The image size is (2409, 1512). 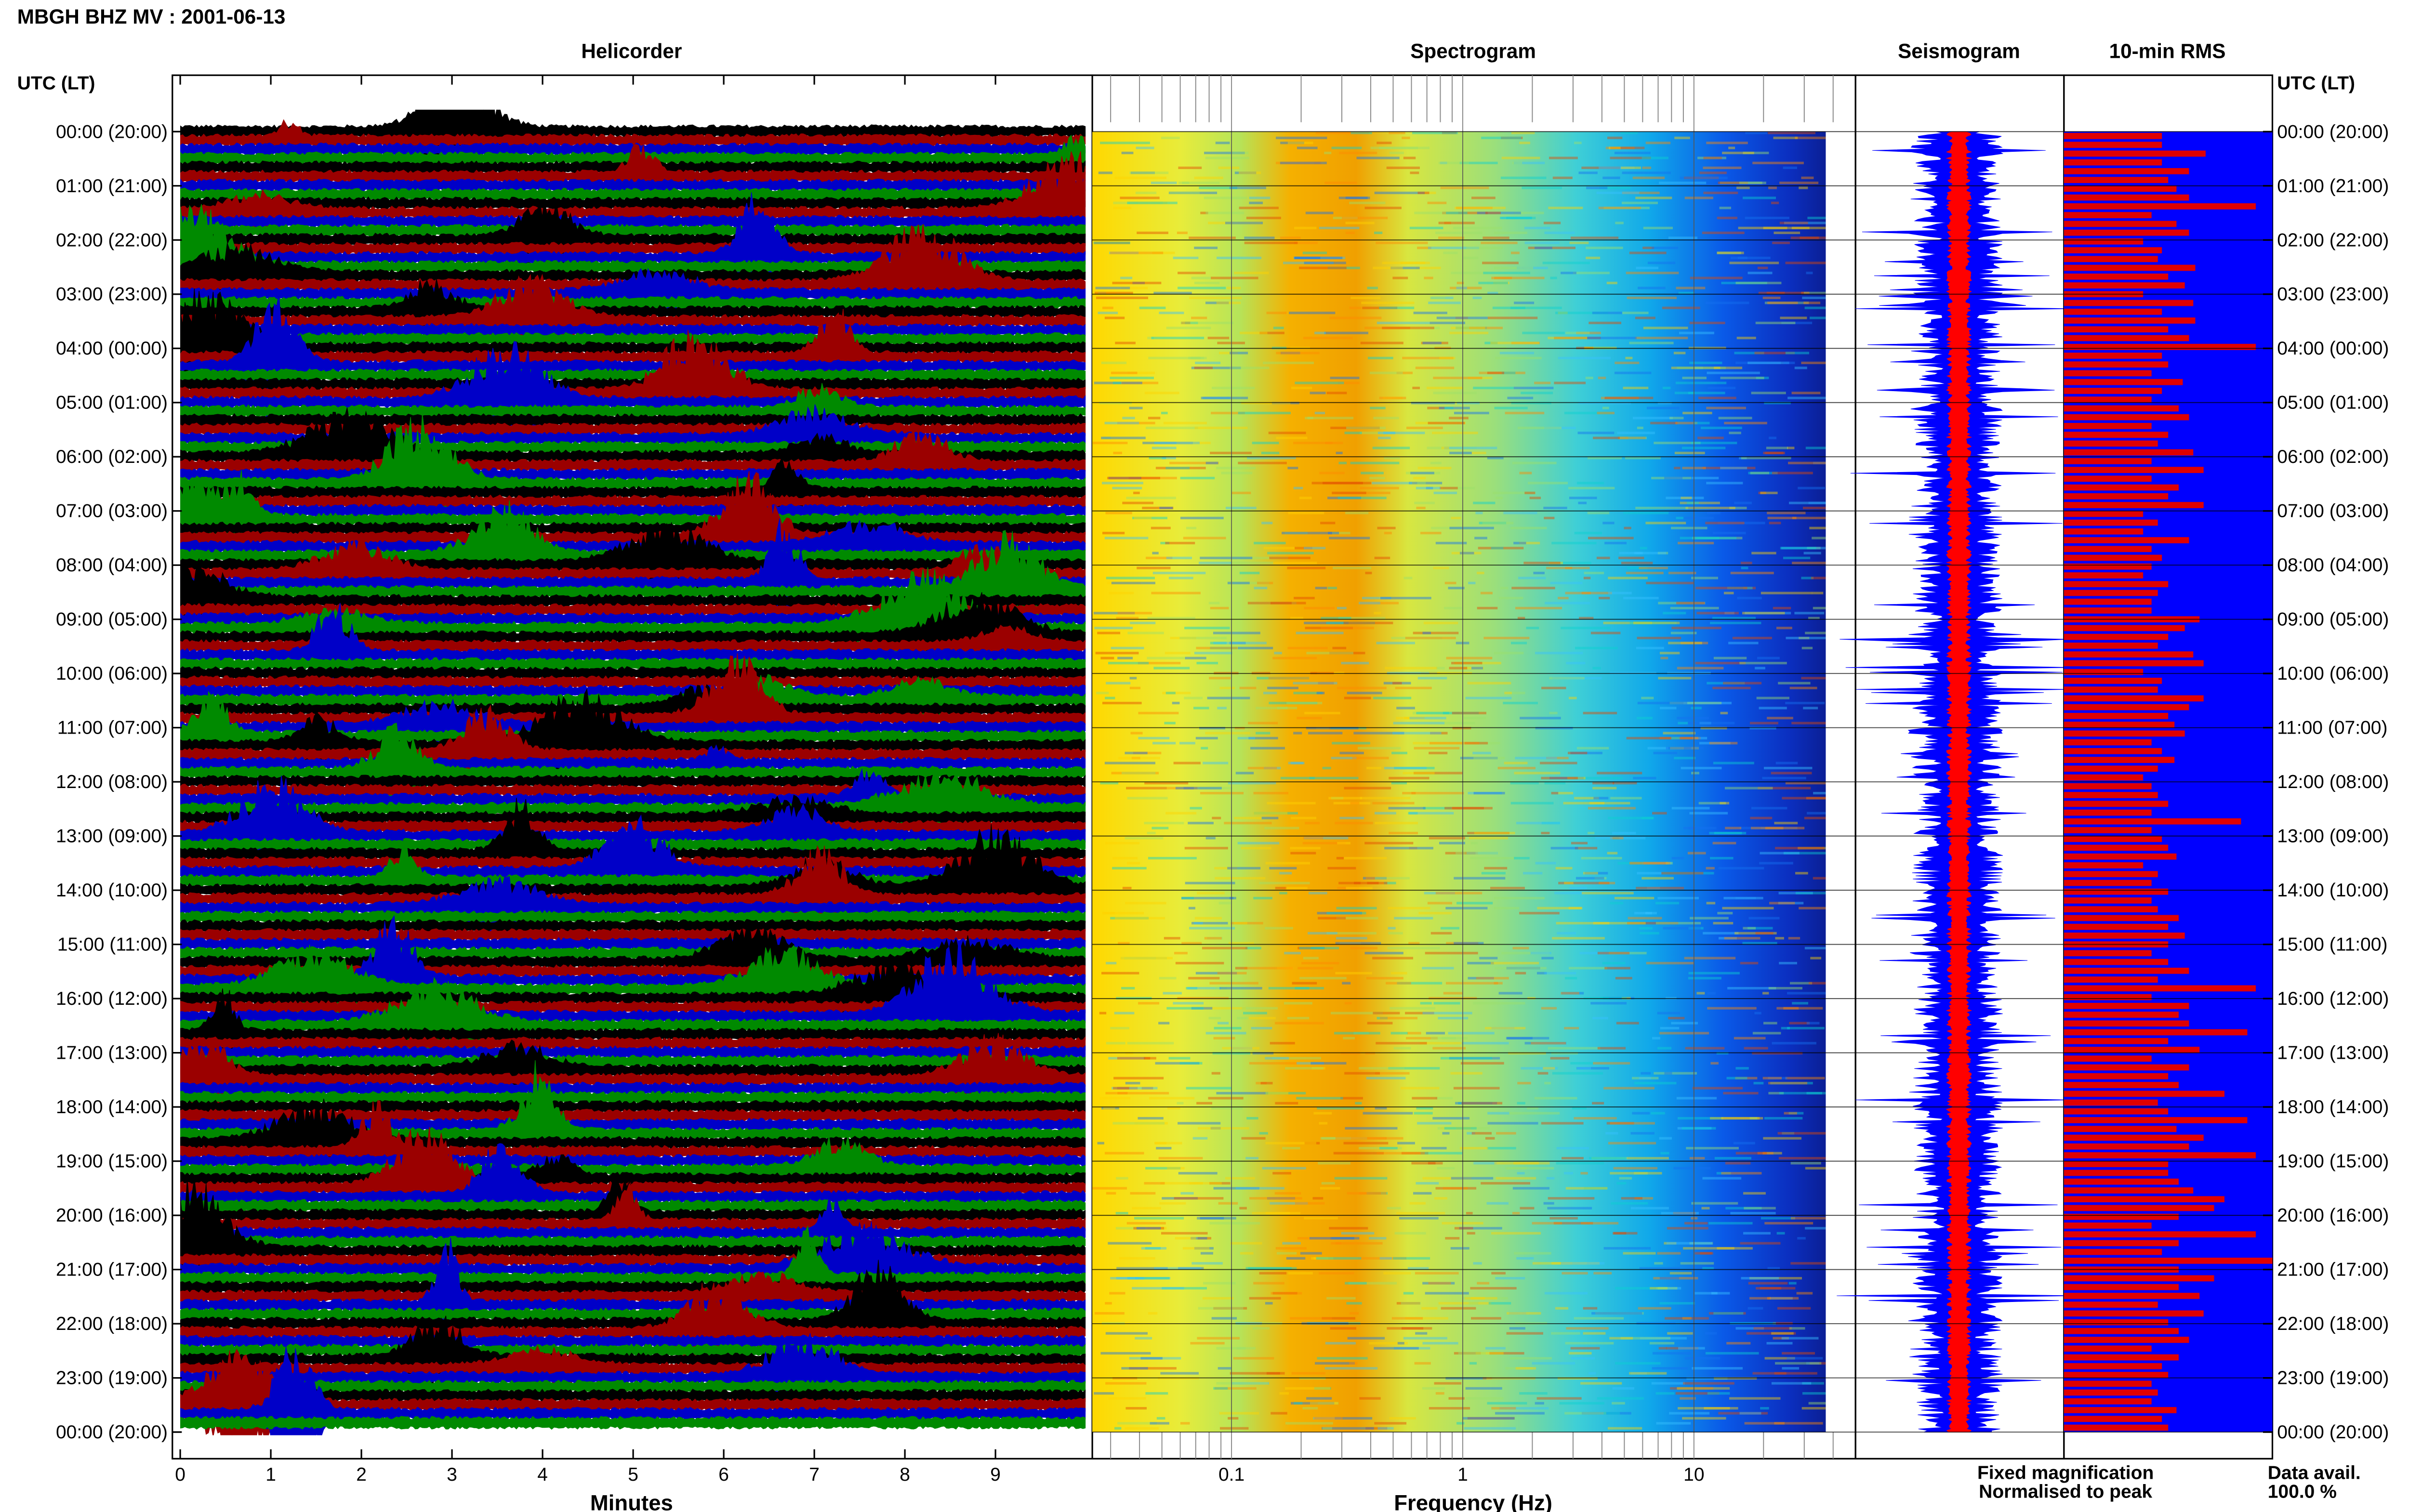 What do you see at coordinates (2333, 1161) in the screenshot?
I see `y-tick-label-right: 19:00 (15:00)` at bounding box center [2333, 1161].